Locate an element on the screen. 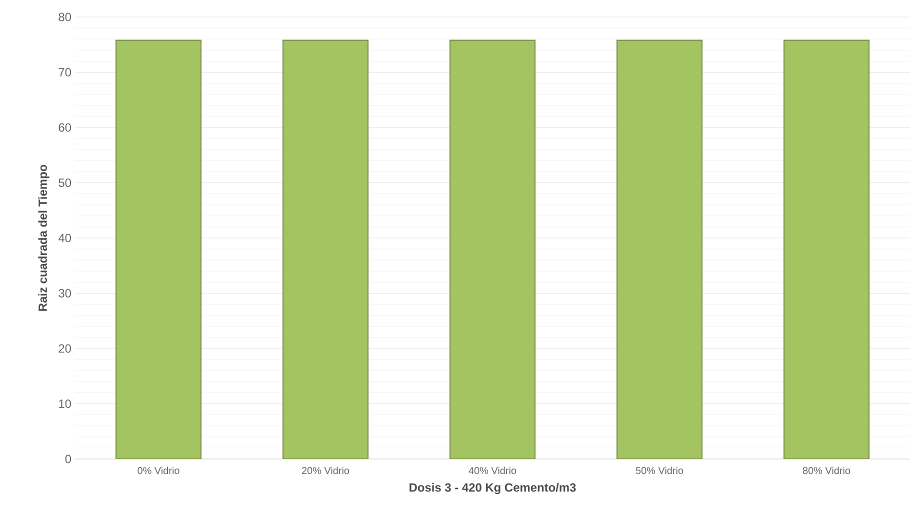 This screenshot has width=914, height=519. y-tick-label: 70 is located at coordinates (65, 72).